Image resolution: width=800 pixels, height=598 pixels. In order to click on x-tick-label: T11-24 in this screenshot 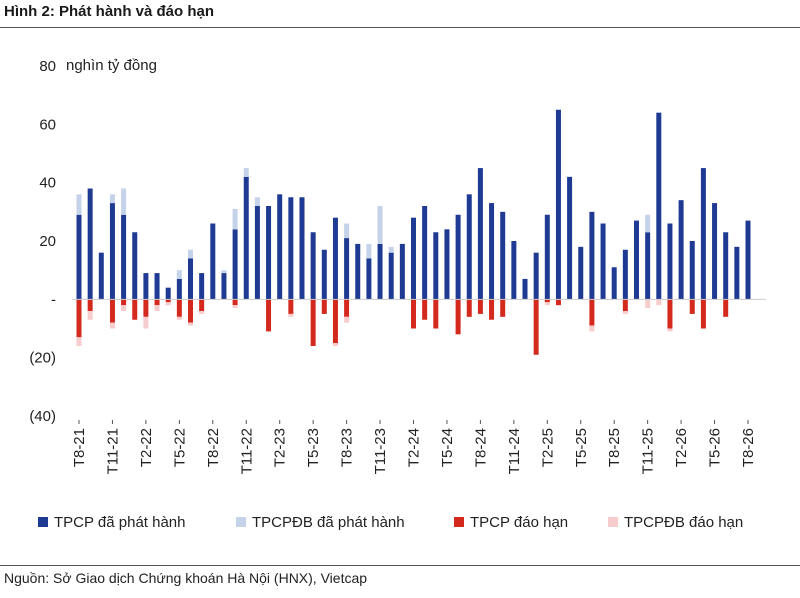, I will do `click(514, 451)`.